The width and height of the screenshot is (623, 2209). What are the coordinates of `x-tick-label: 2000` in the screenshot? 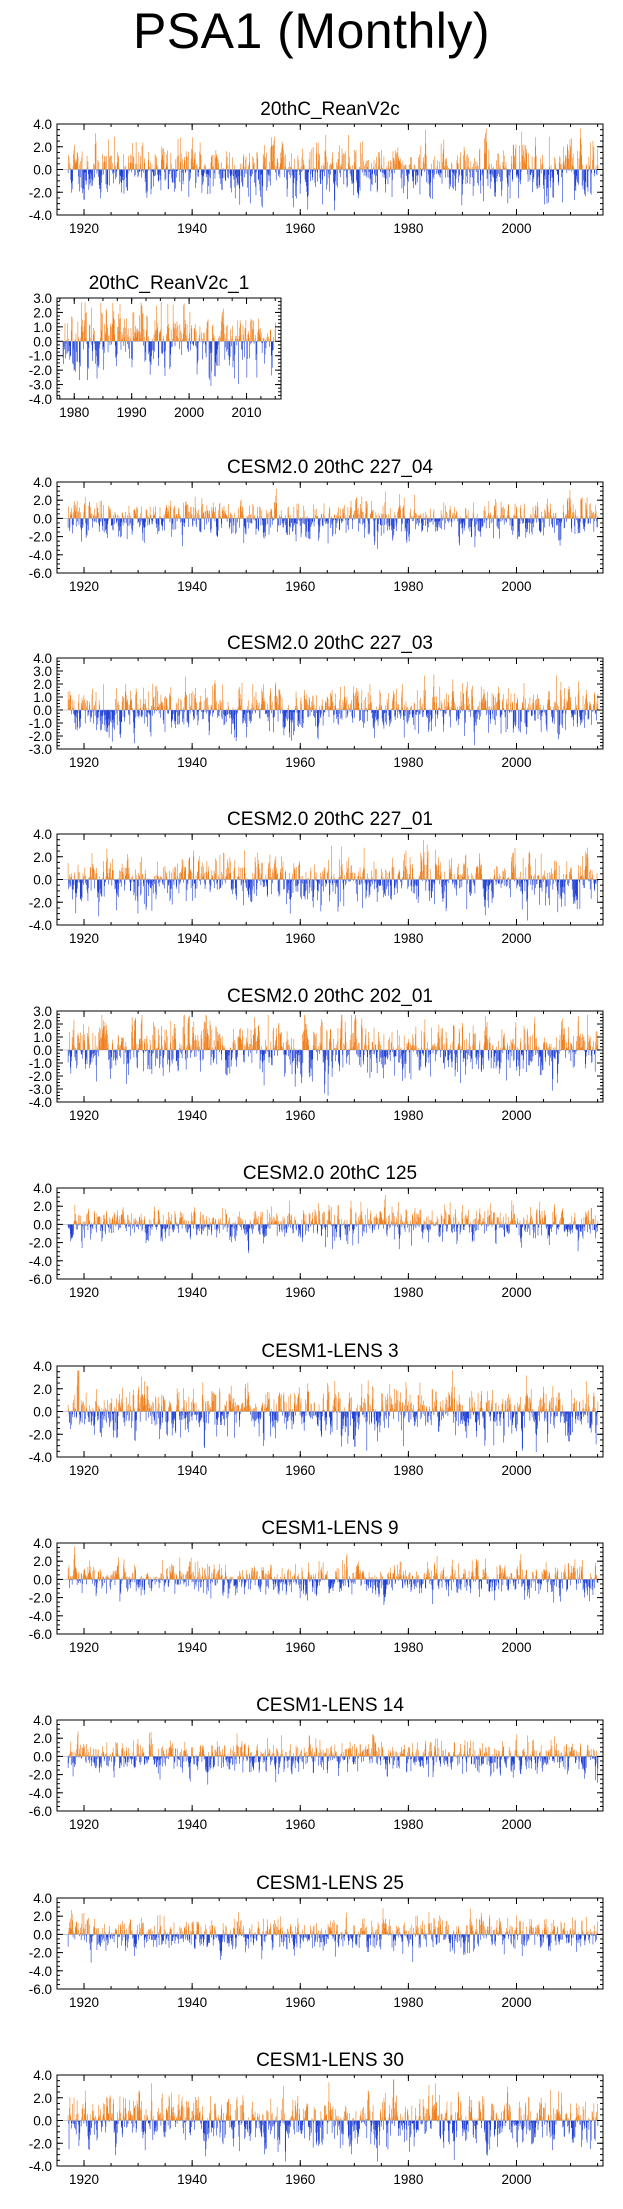 It's located at (516, 762).